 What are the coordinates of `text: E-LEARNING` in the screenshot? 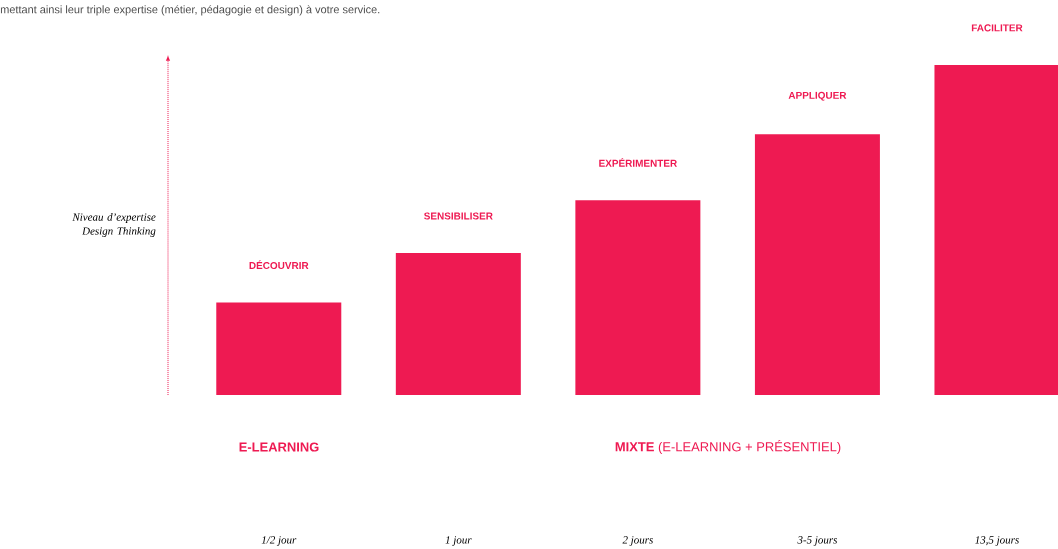 It's located at (279, 447).